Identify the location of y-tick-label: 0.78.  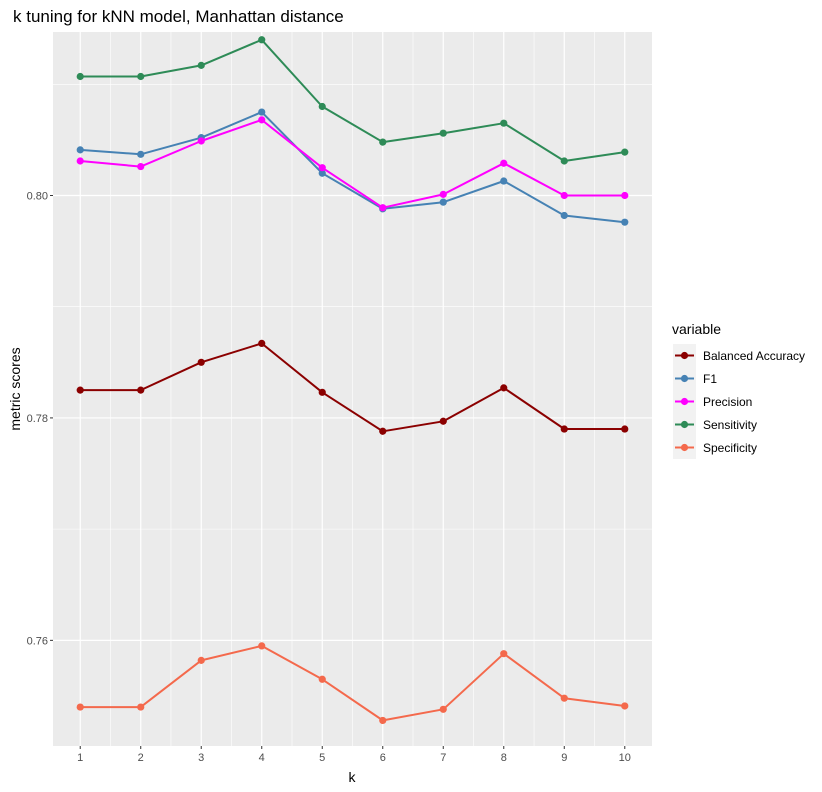
(37, 419).